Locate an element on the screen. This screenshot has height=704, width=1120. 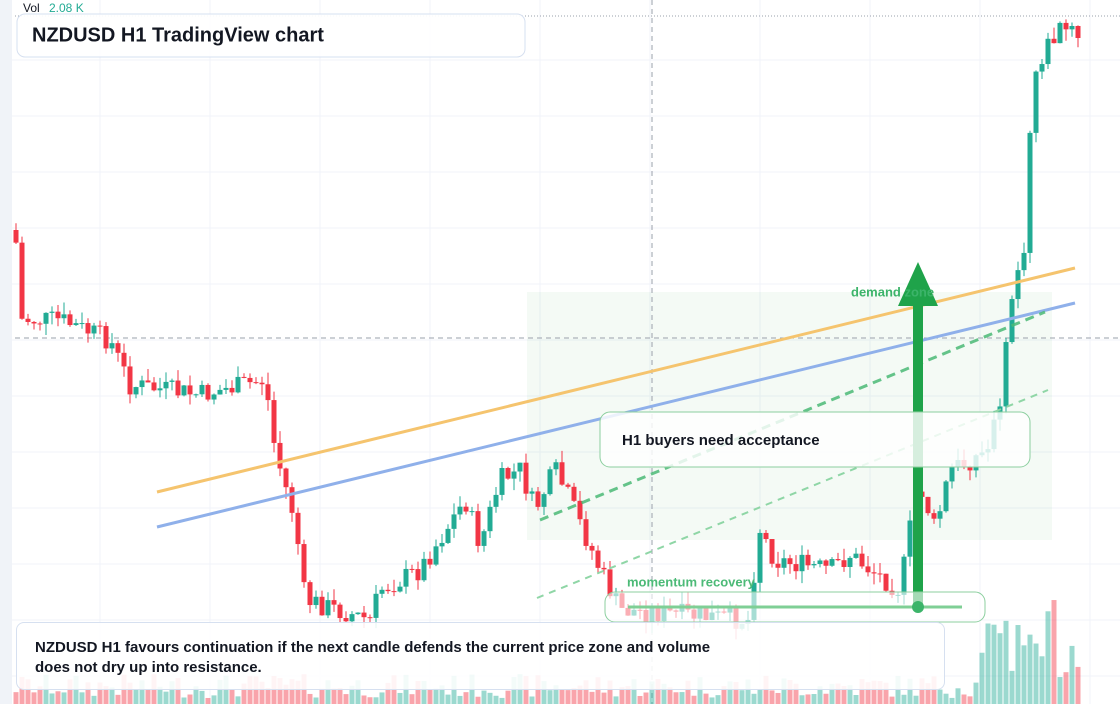
volume is located at coordinates (547, 652).